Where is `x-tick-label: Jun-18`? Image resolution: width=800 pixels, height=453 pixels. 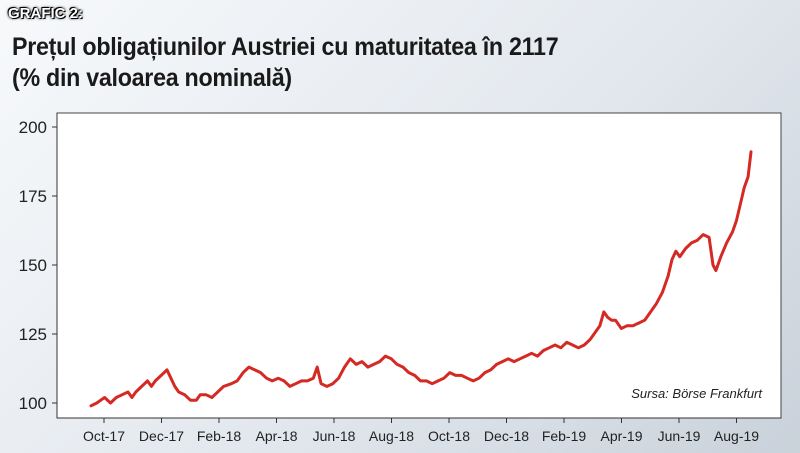 x-tick-label: Jun-18 is located at coordinates (334, 436).